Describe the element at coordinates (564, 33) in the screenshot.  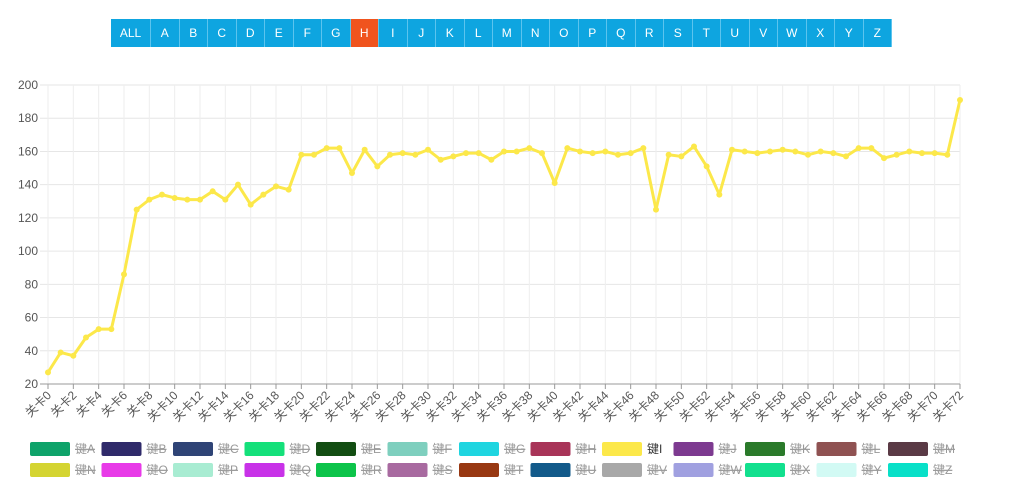
I see `filter-button: O` at that location.